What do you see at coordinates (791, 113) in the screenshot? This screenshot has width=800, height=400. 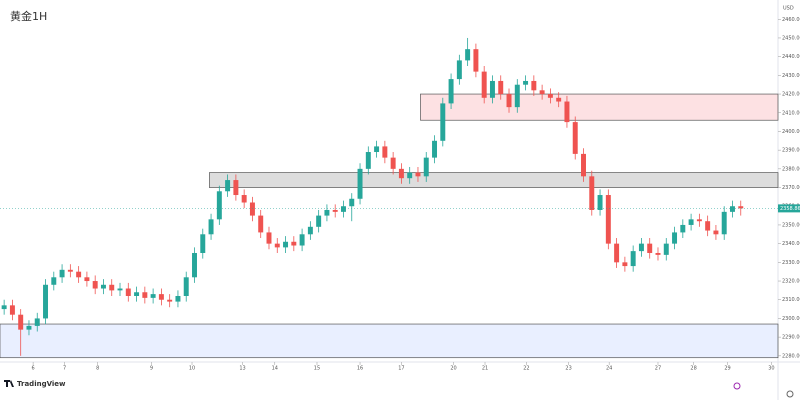 I see `y-tick-label: 2410.00` at bounding box center [791, 113].